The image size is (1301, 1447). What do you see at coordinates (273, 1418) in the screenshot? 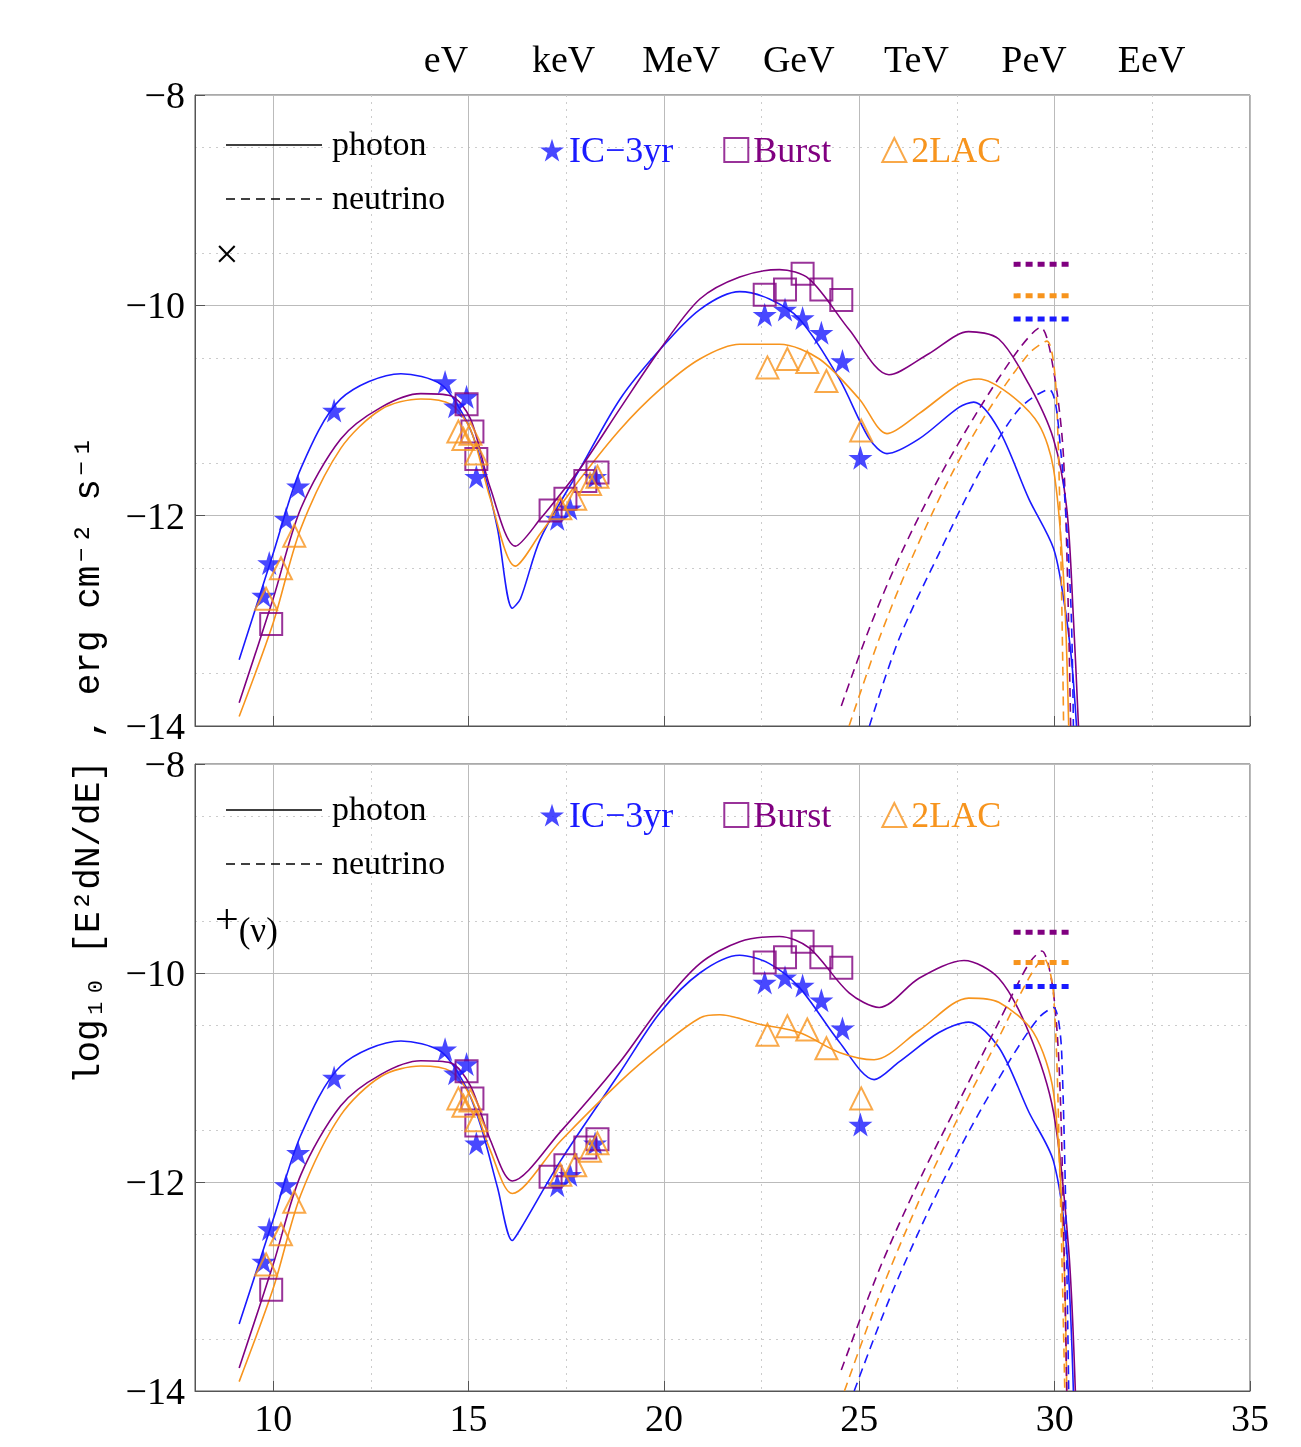
I see `x-tick-label: 10` at bounding box center [273, 1418].